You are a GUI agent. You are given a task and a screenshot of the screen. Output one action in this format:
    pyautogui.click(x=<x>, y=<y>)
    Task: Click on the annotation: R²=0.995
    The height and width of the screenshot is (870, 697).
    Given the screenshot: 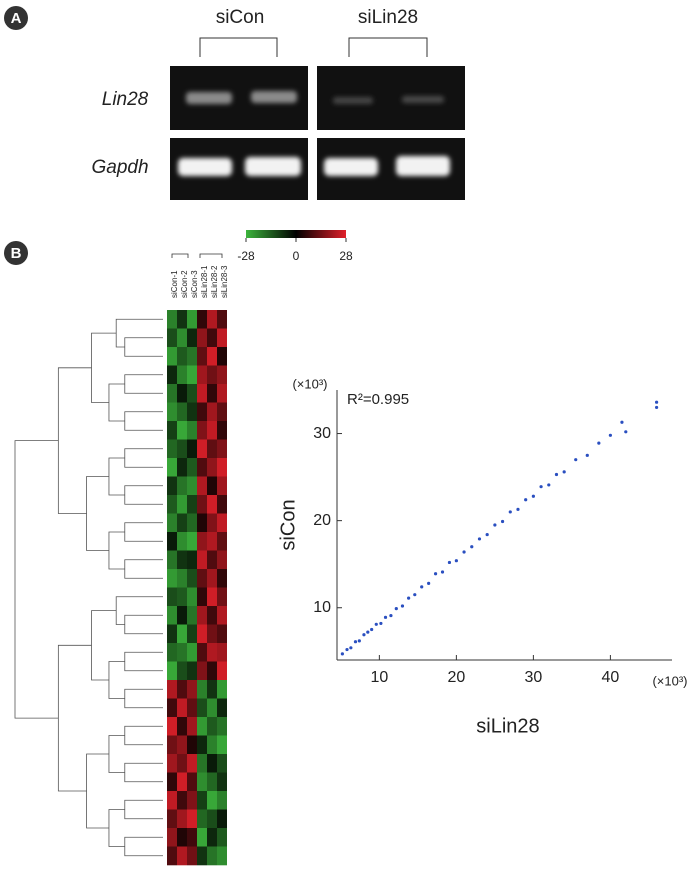 What is the action you would take?
    pyautogui.click(x=378, y=399)
    